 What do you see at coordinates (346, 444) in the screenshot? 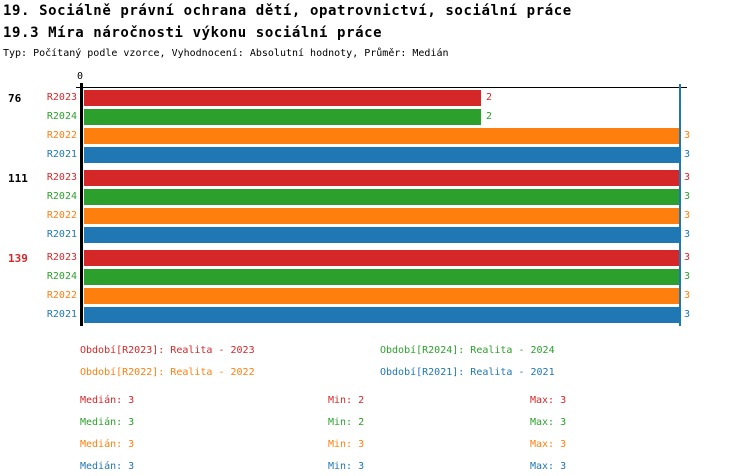
I see `stat-min-R2022: Min: 3` at bounding box center [346, 444].